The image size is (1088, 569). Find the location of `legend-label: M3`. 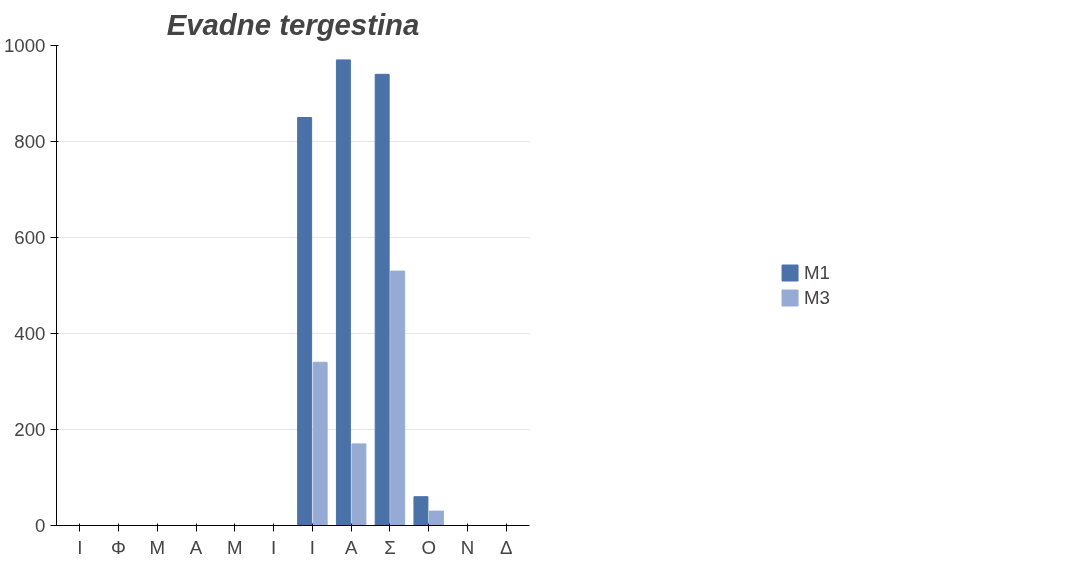

legend-label: M3 is located at coordinates (817, 297).